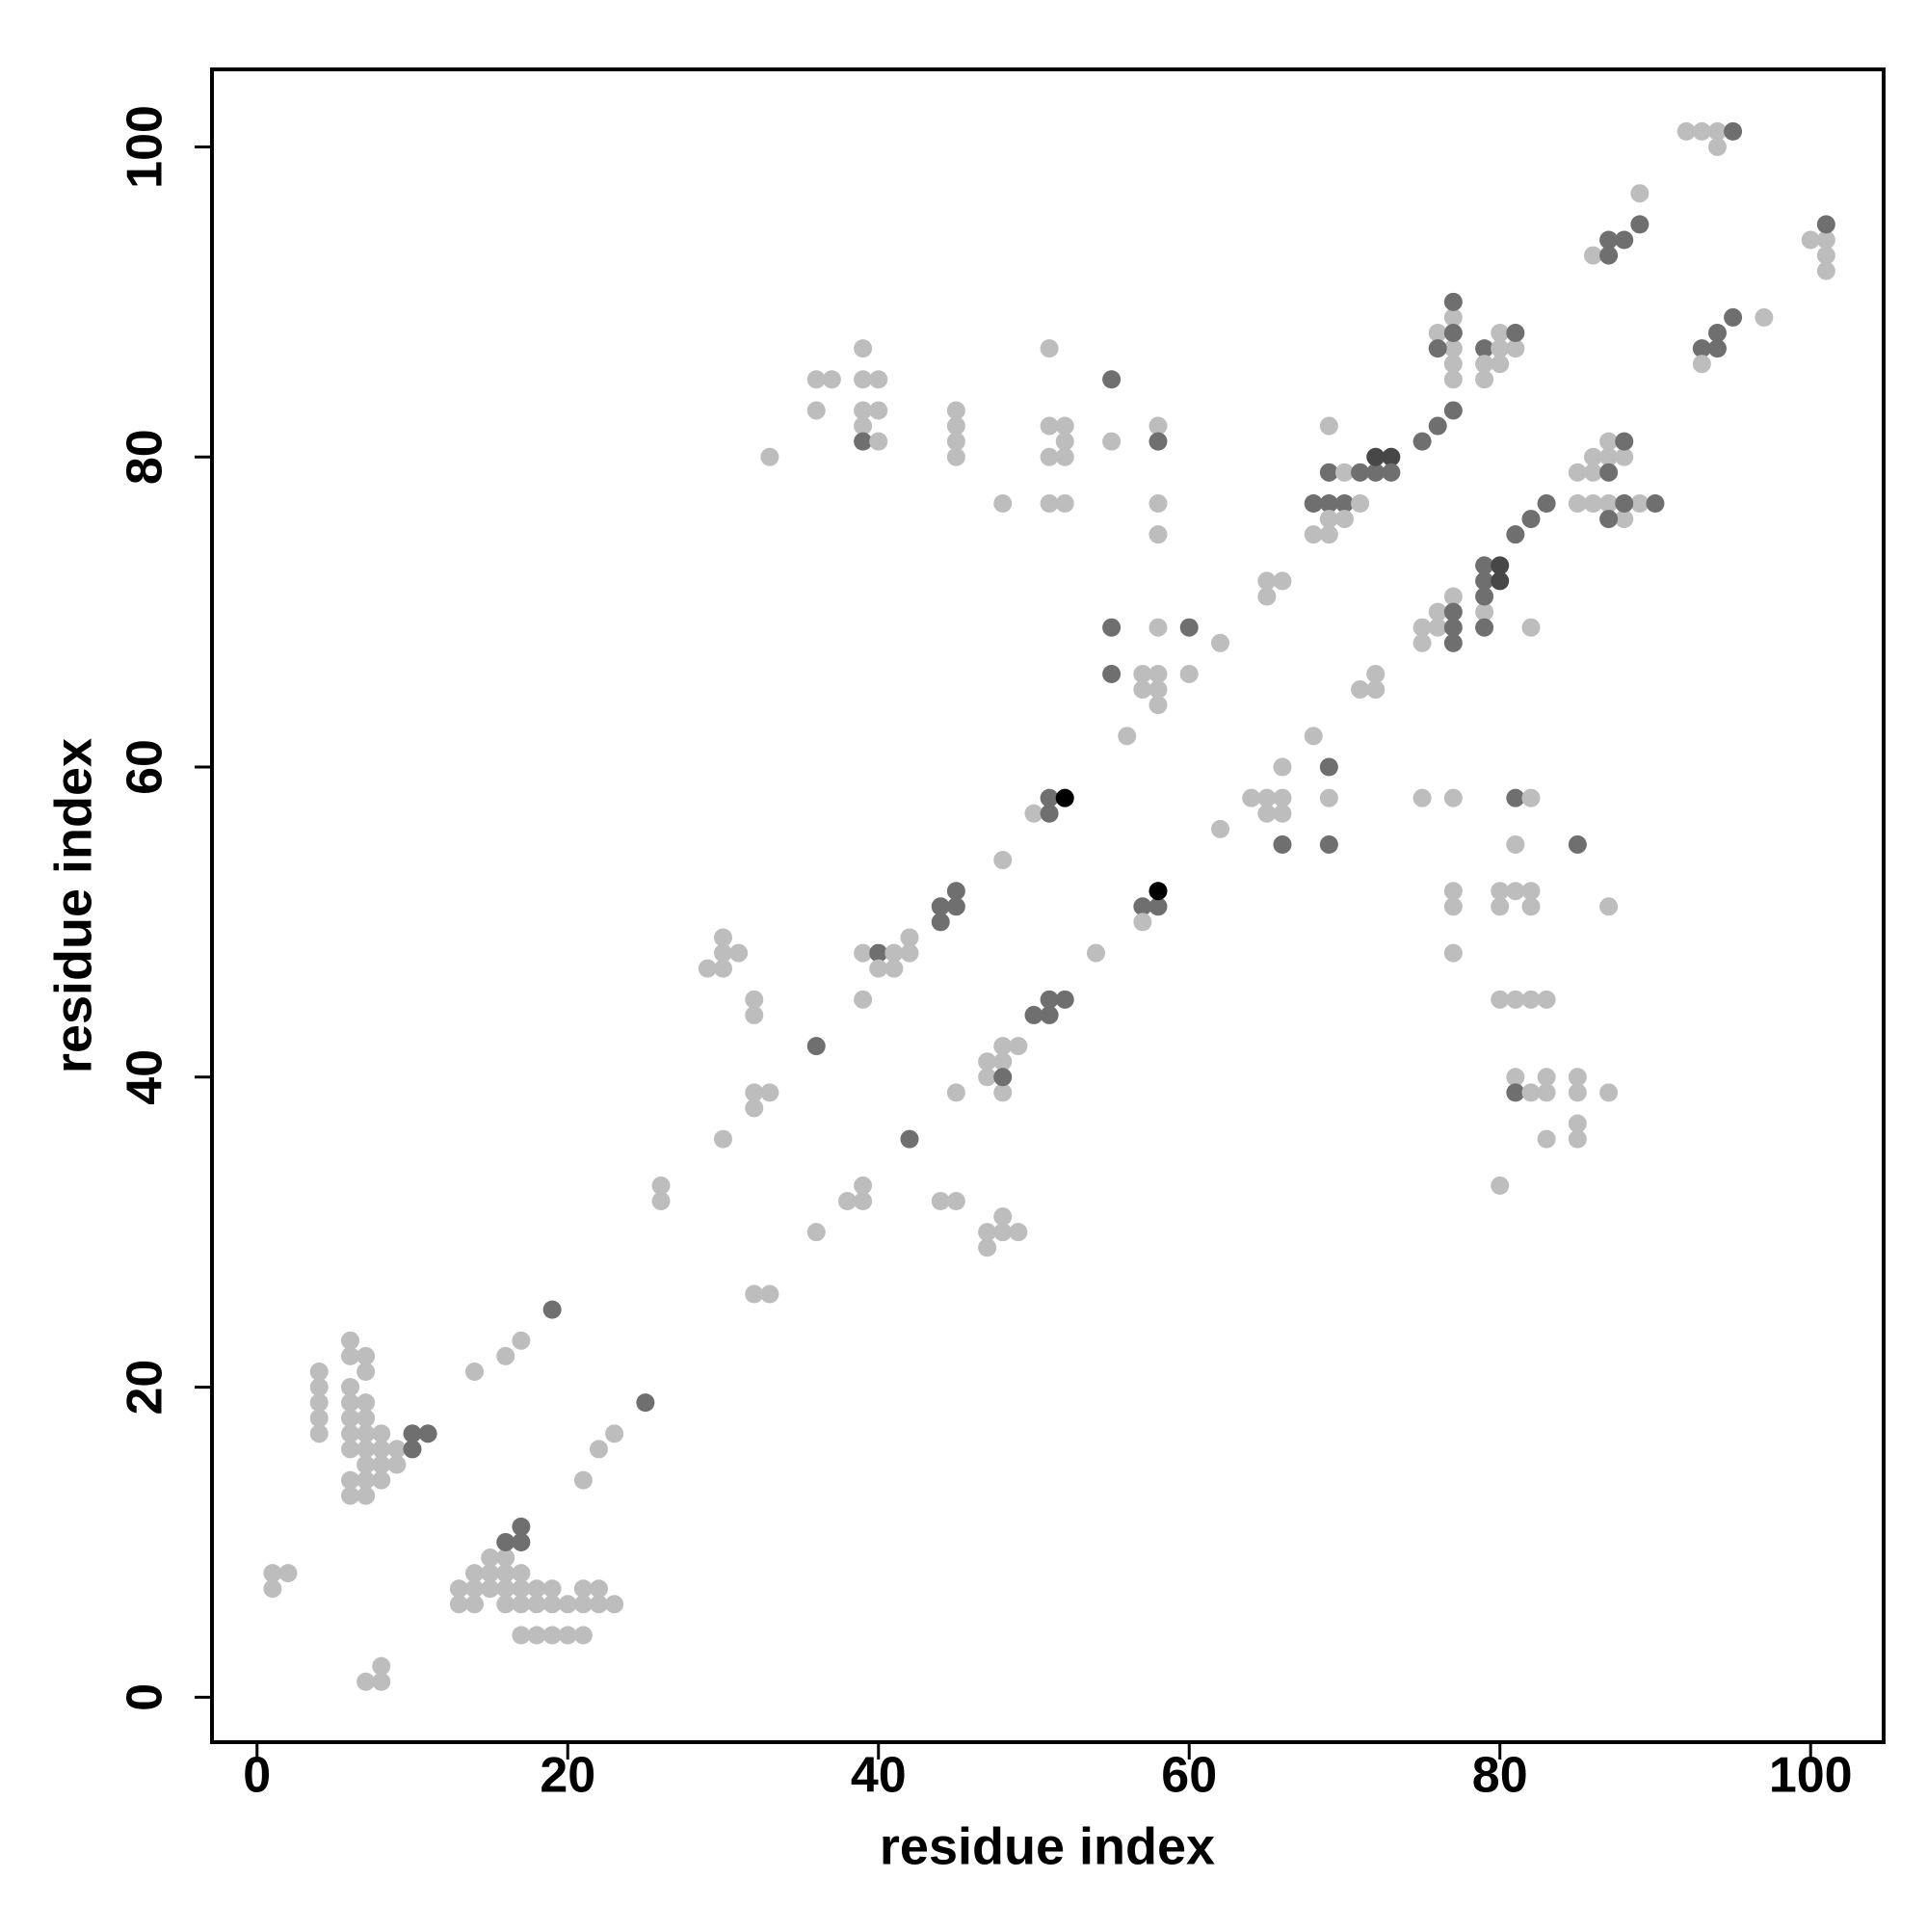  What do you see at coordinates (1189, 1776) in the screenshot?
I see `x-tick-label: 60` at bounding box center [1189, 1776].